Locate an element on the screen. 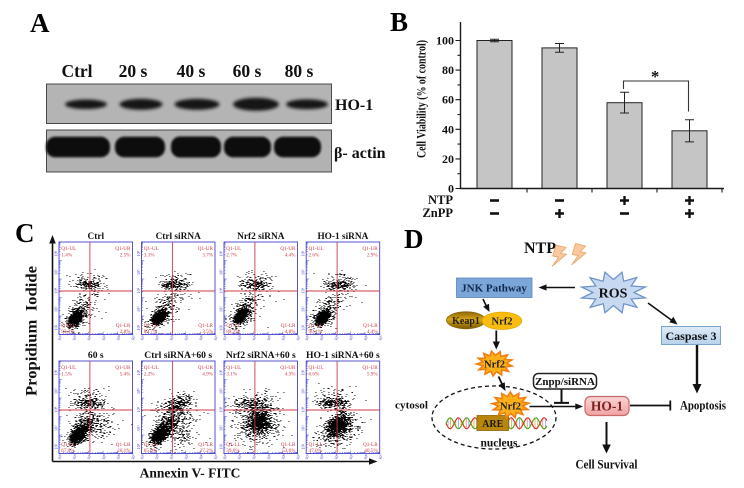  svg-text: Nrf2 siRNA is located at coordinates (261, 237).